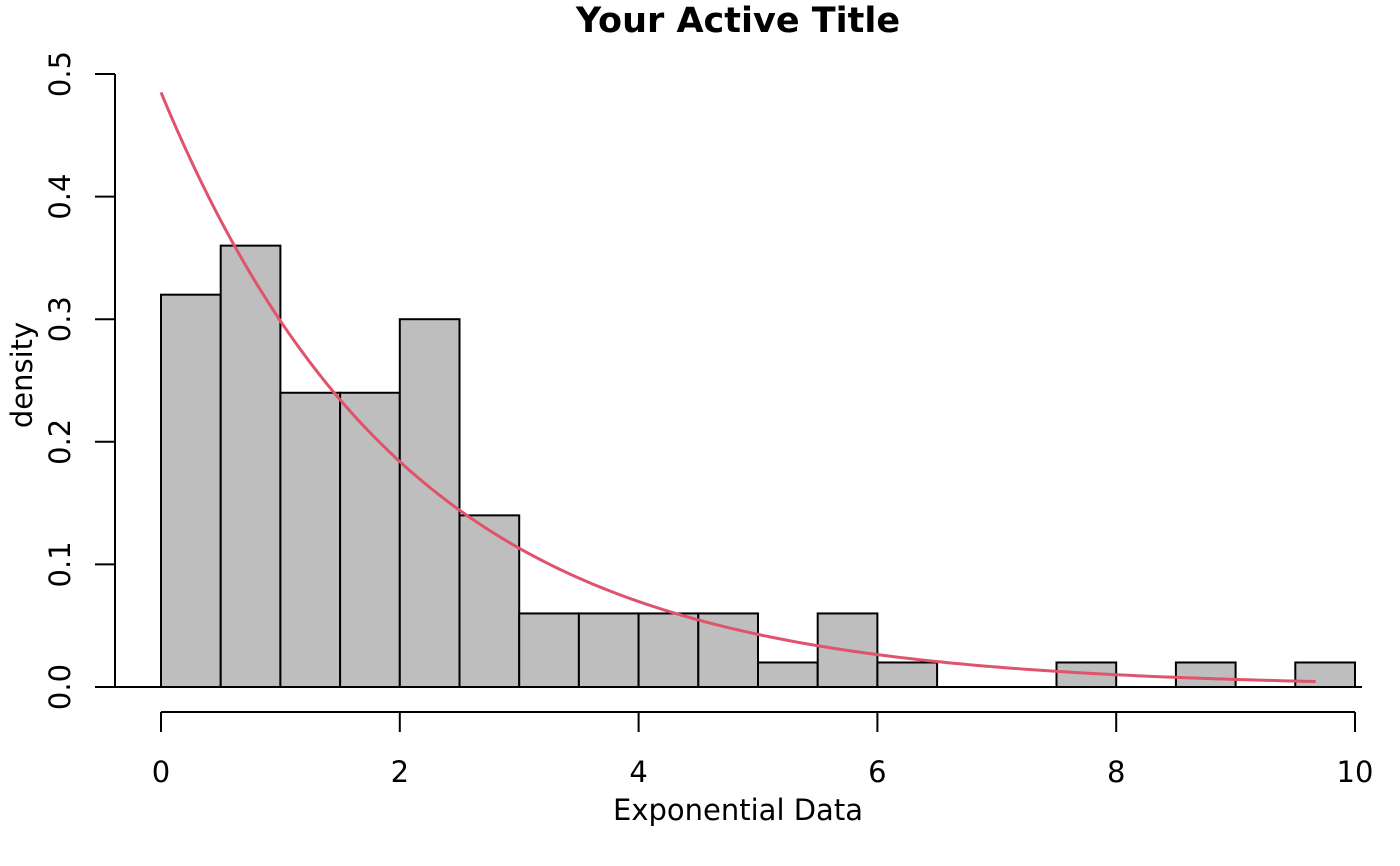 This screenshot has width=1400, height=866. Describe the element at coordinates (60, 319) in the screenshot. I see `y-tick-label: 0.3` at that location.